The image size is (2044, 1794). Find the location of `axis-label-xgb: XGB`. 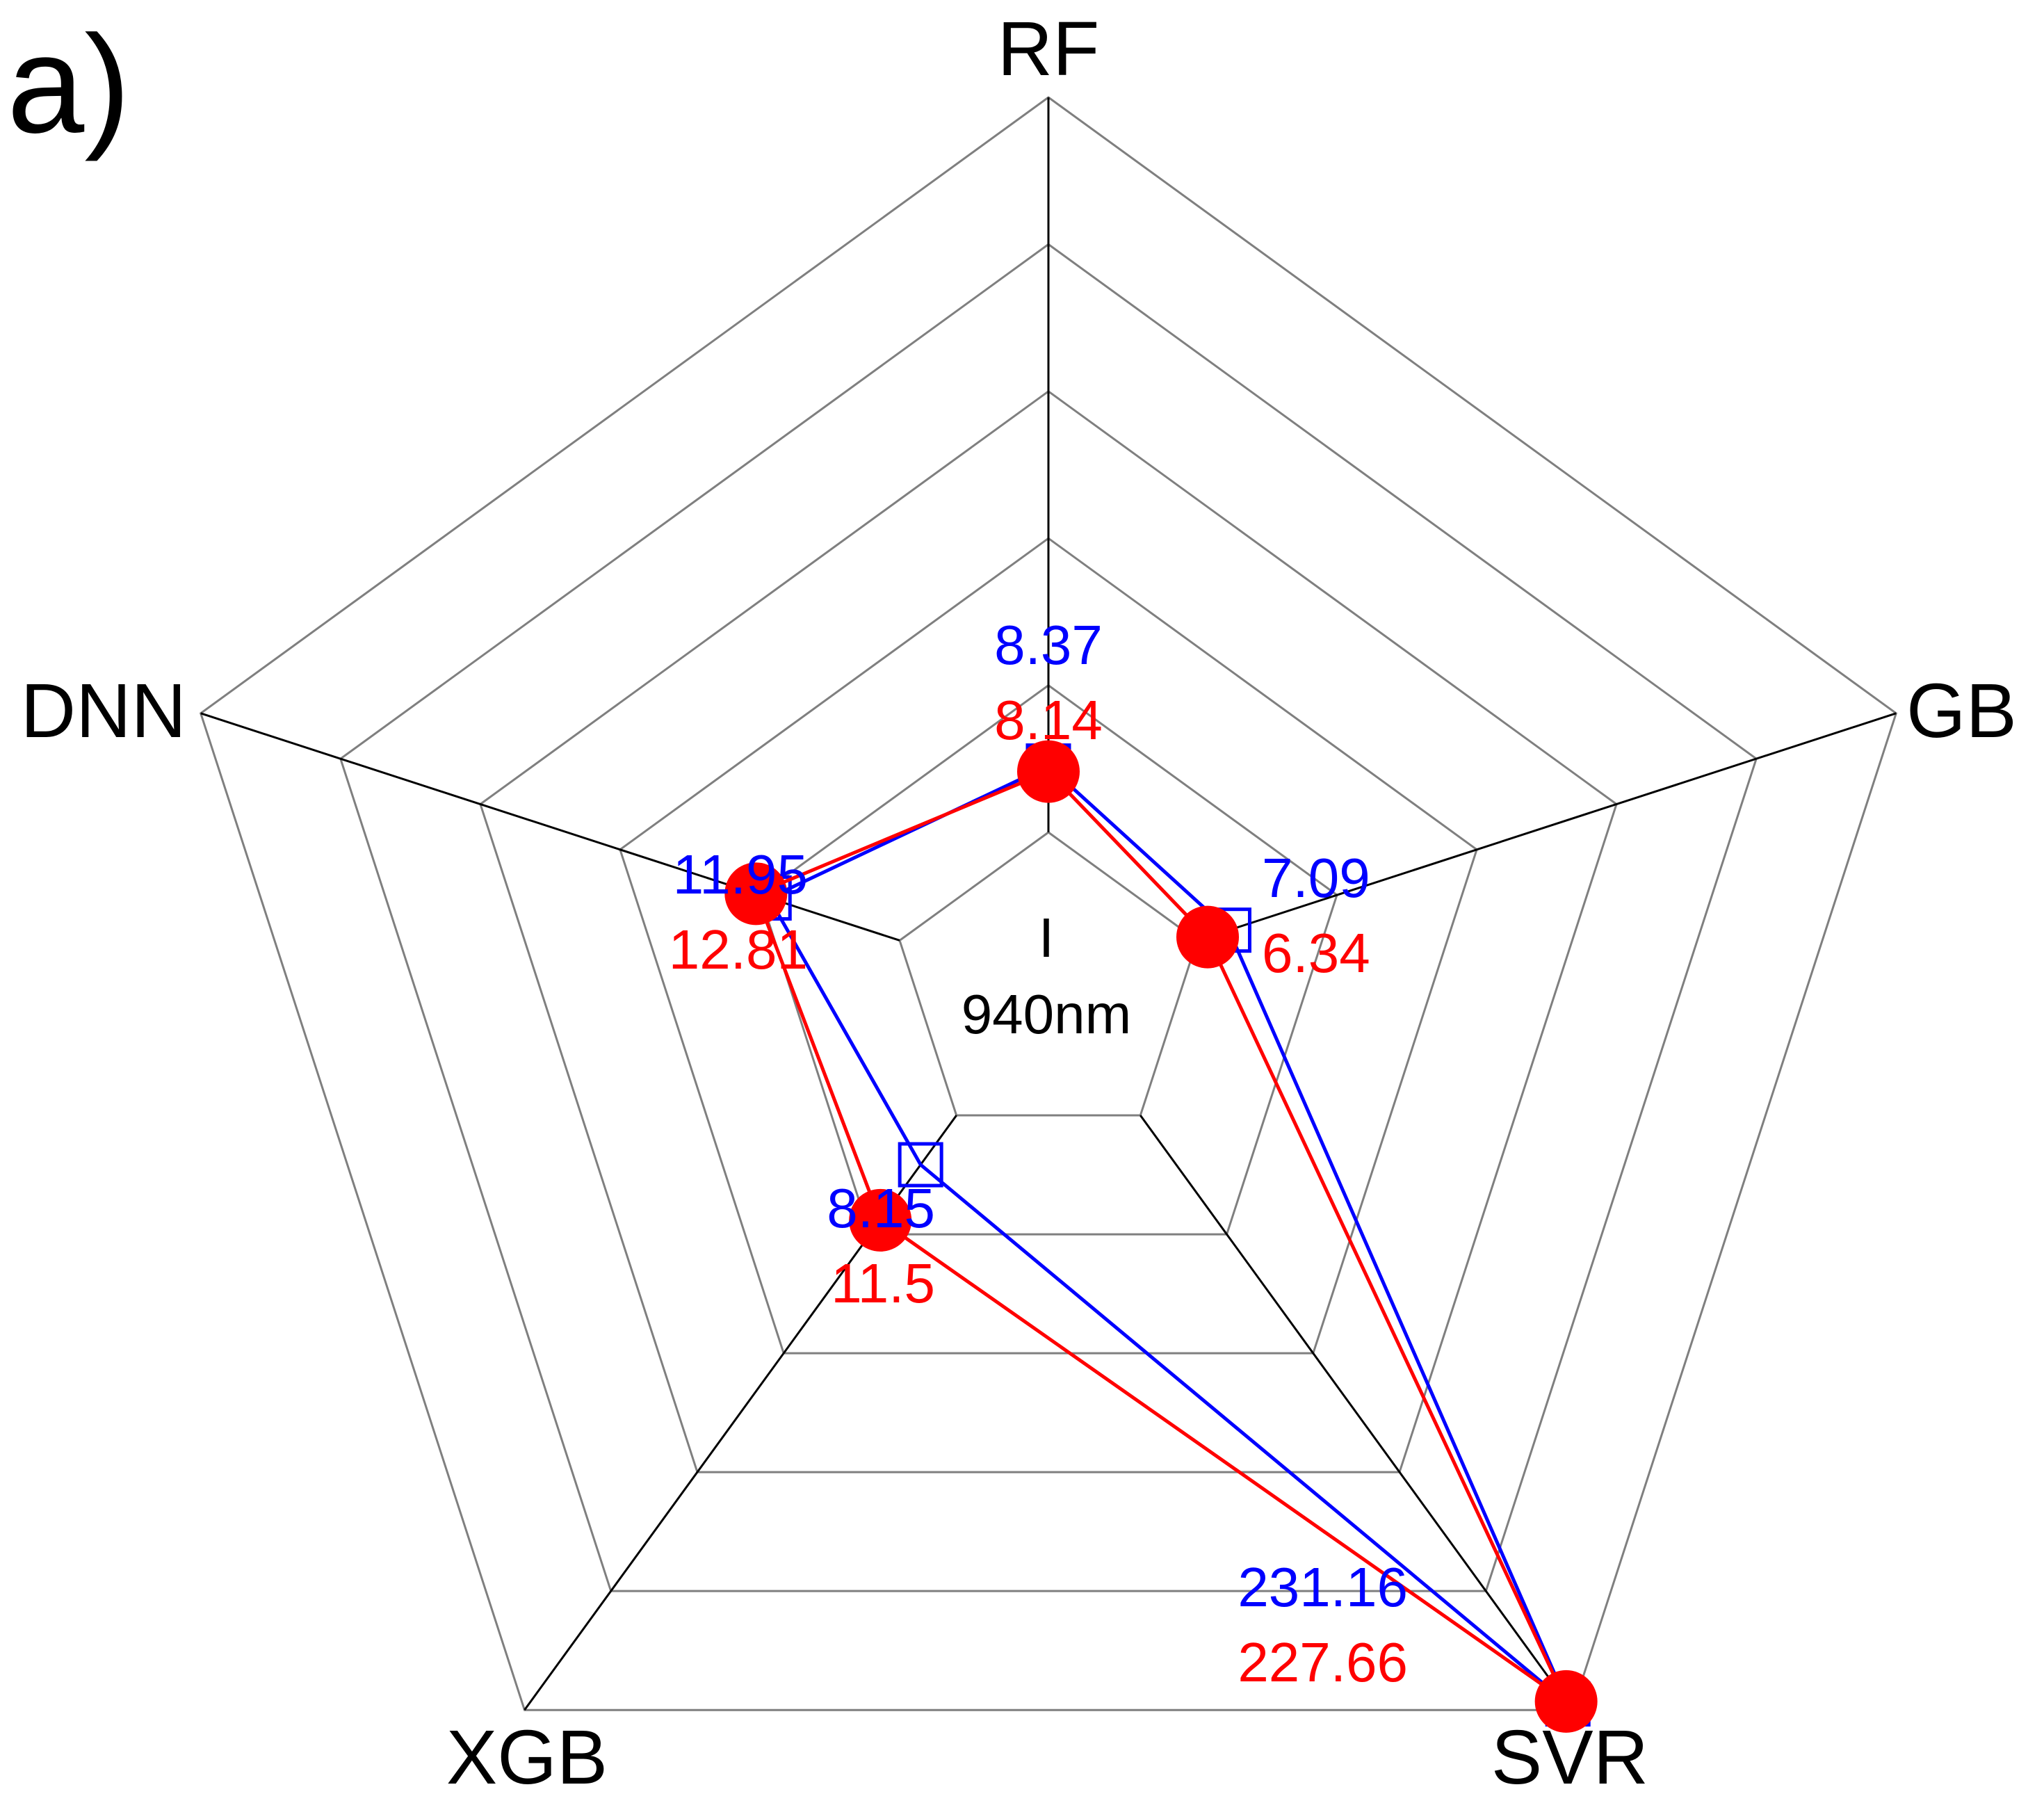

axis-label-xgb: XGB is located at coordinates (527, 1754).